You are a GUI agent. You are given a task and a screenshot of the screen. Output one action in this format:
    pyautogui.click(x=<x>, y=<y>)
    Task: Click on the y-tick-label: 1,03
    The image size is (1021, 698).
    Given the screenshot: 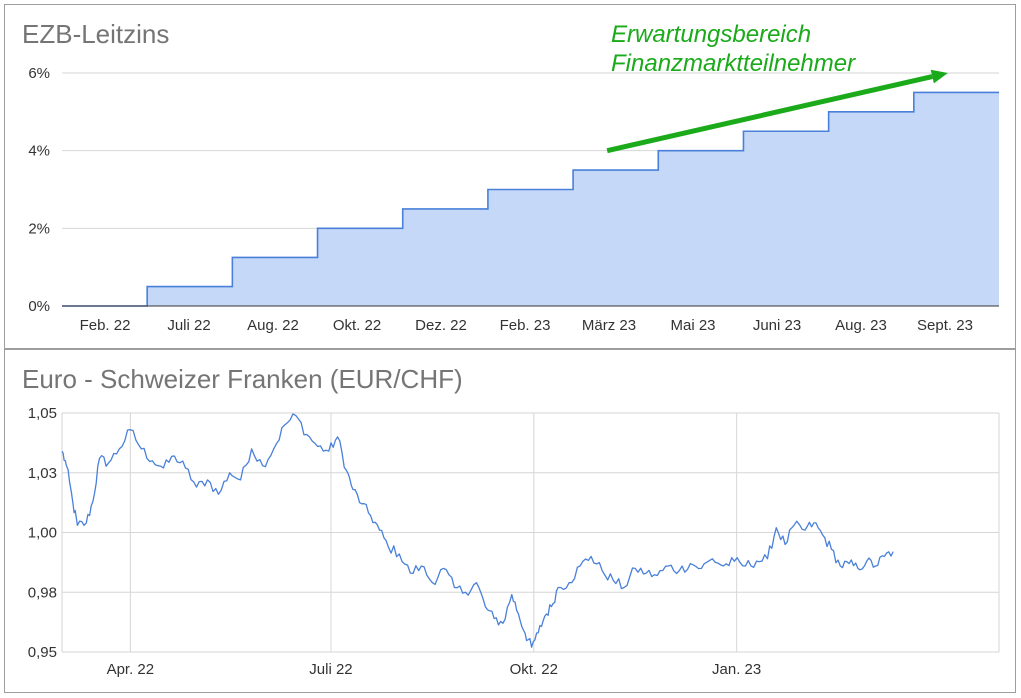 What is the action you would take?
    pyautogui.click(x=42, y=473)
    